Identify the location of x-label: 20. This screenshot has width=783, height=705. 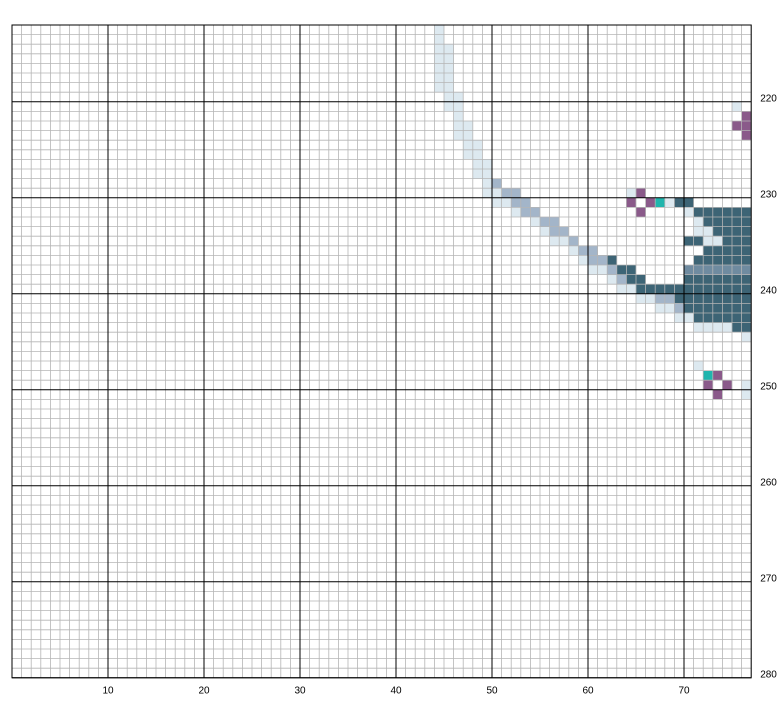
(204, 690).